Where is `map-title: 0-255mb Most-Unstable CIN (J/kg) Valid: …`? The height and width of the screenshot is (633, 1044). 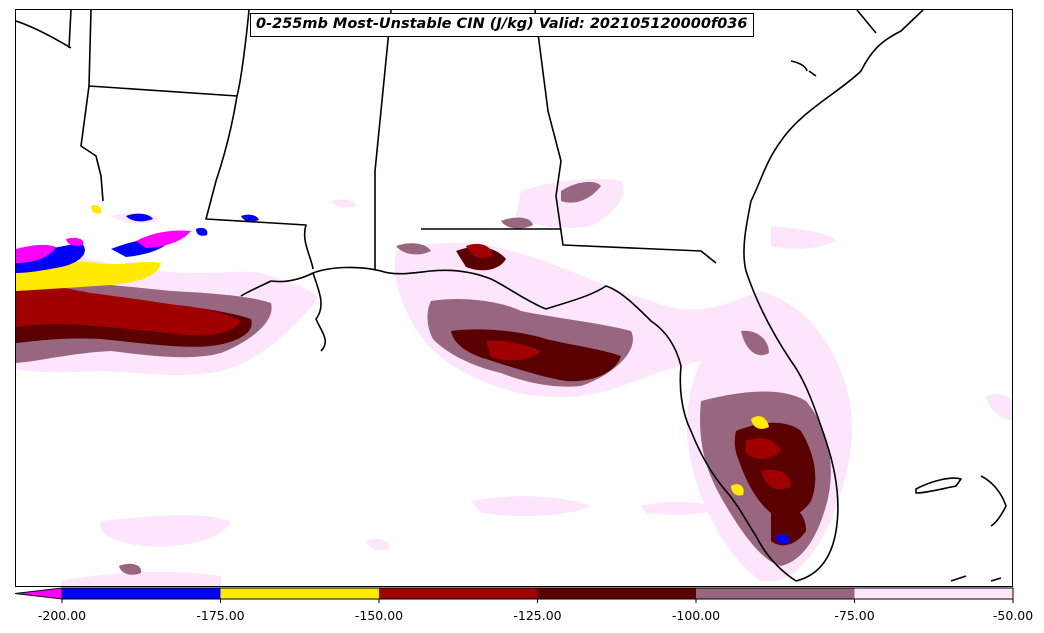 map-title: 0-255mb Most-Unstable CIN (J/kg) Valid: … is located at coordinates (502, 25).